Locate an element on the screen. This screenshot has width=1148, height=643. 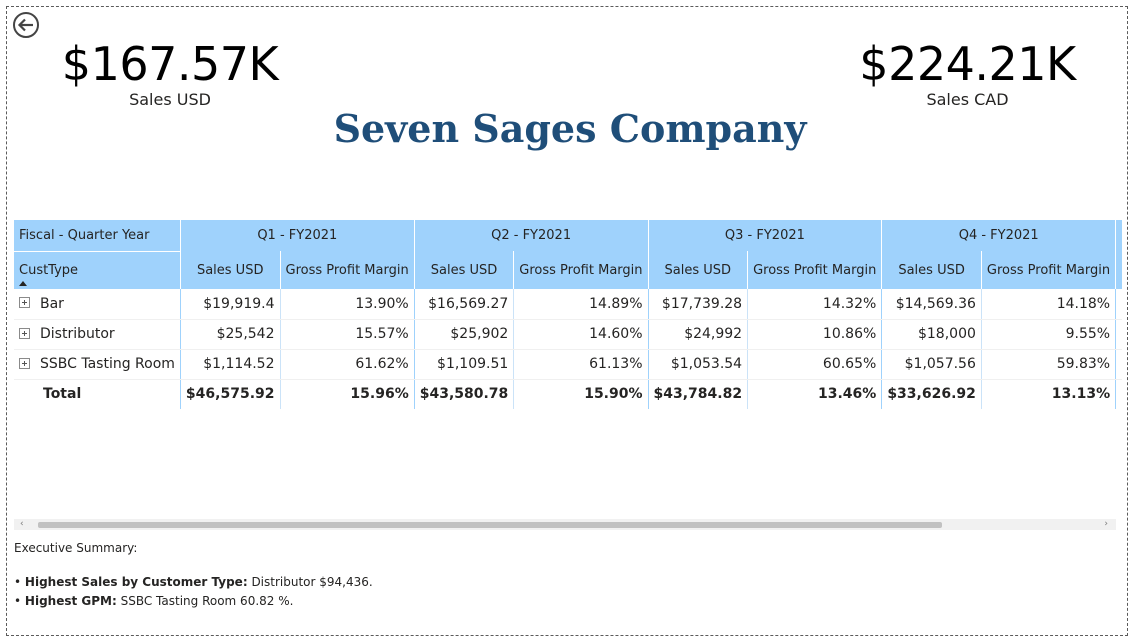
row-label: SSBC Tasting Room is located at coordinates (97, 364).